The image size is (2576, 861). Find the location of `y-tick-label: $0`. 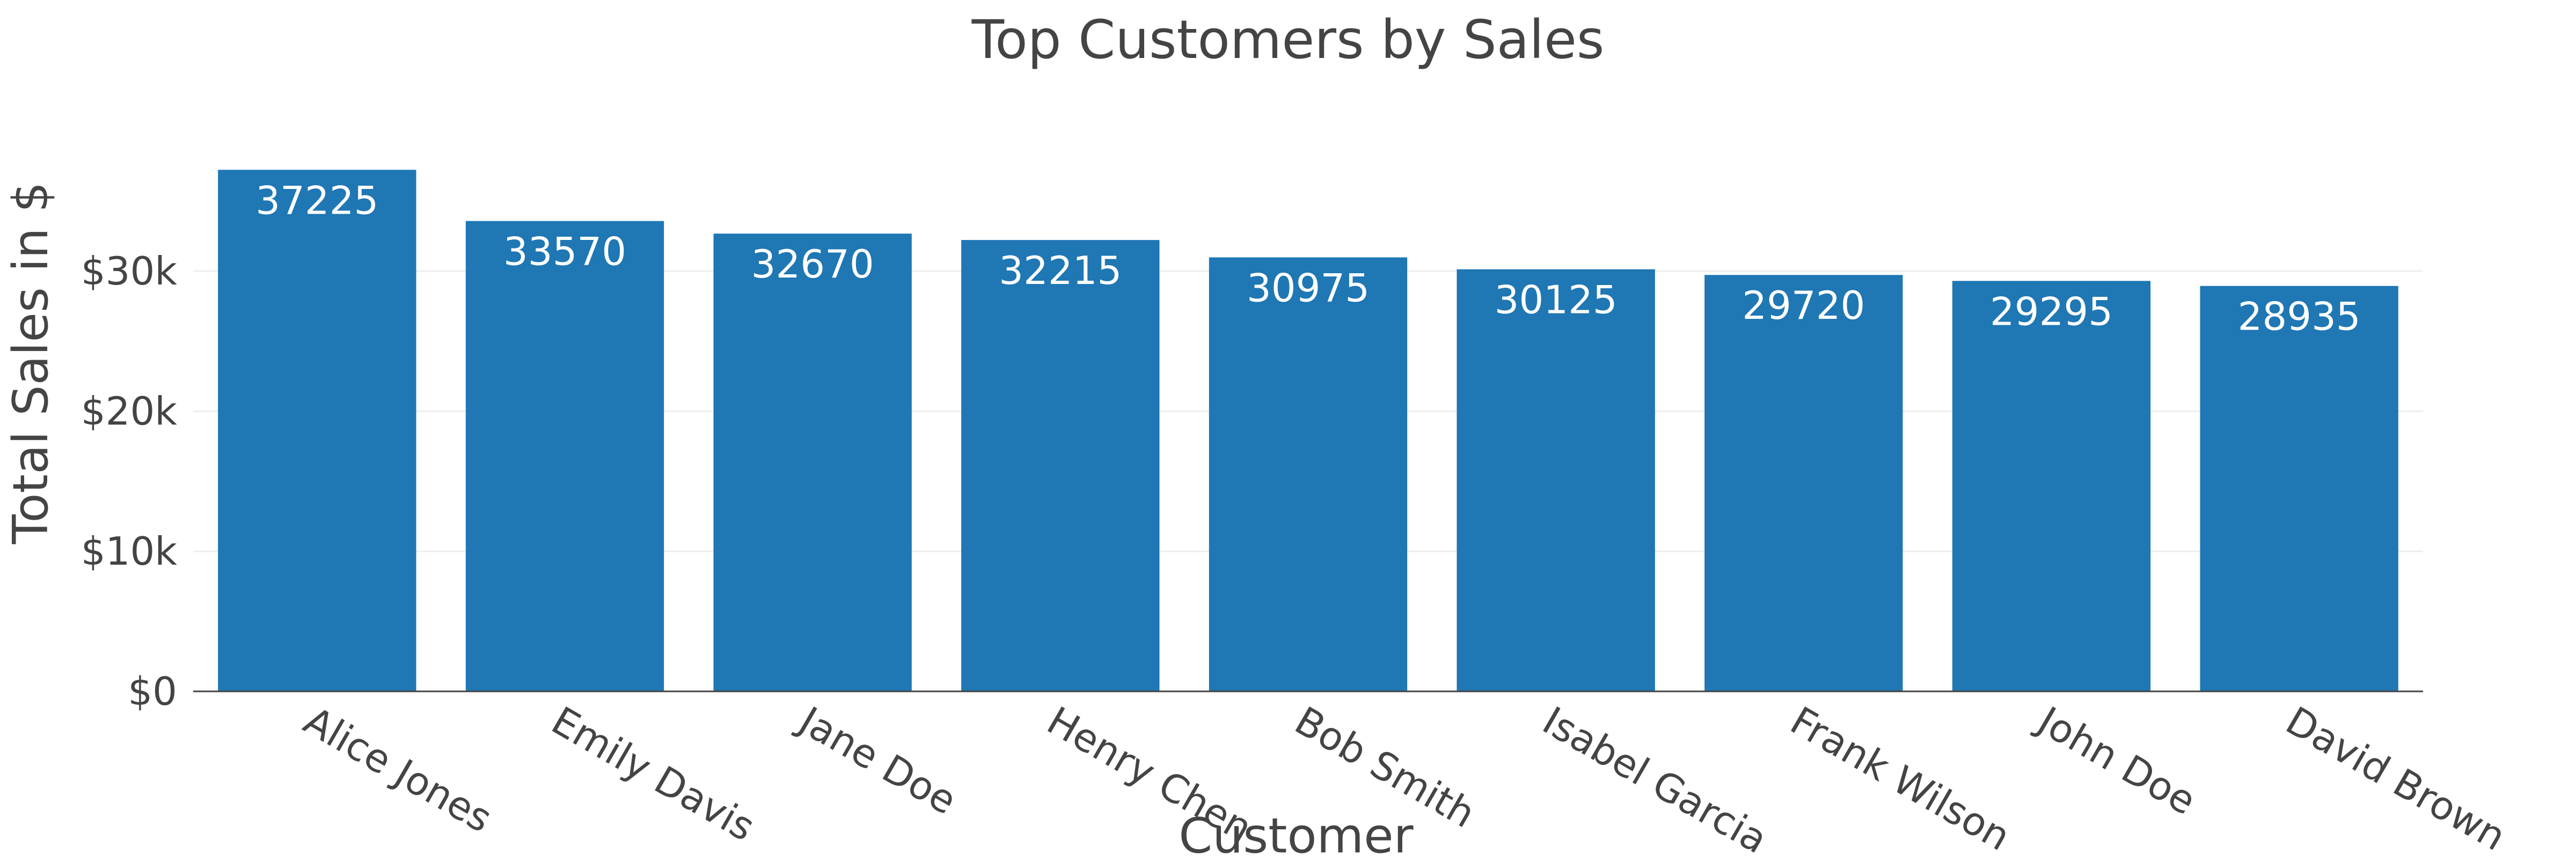

y-tick-label: $0 is located at coordinates (152, 691).